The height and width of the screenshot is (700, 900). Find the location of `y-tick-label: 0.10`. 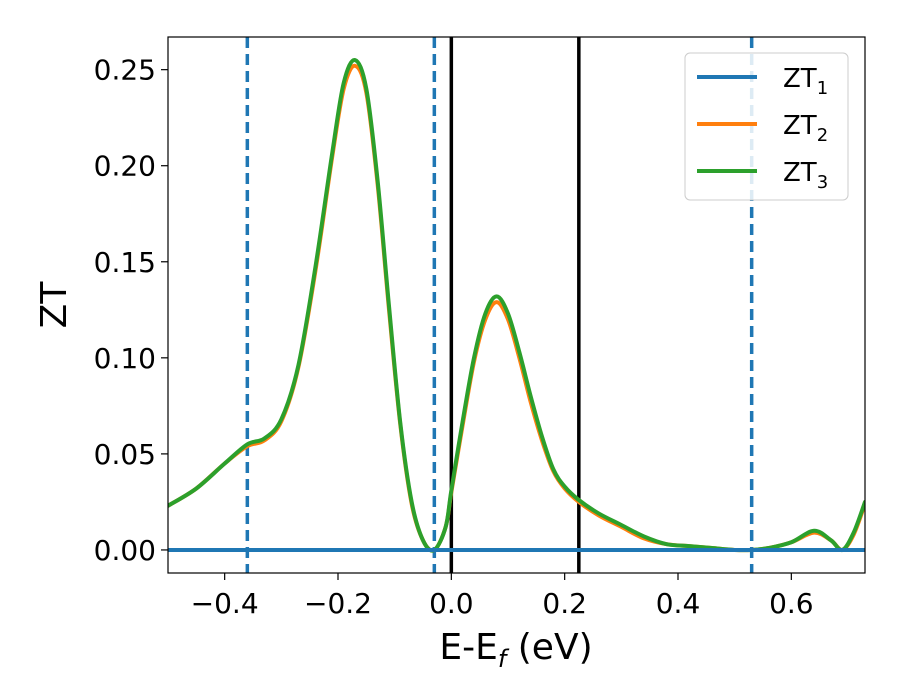

y-tick-label: 0.10 is located at coordinates (125, 358).